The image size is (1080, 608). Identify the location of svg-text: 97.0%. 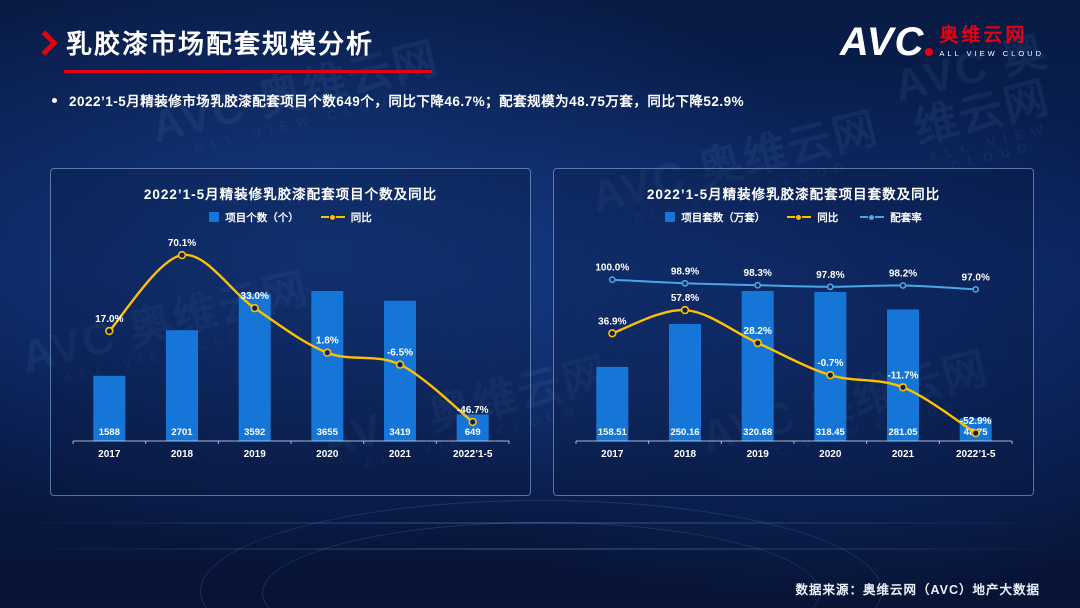
(975, 277).